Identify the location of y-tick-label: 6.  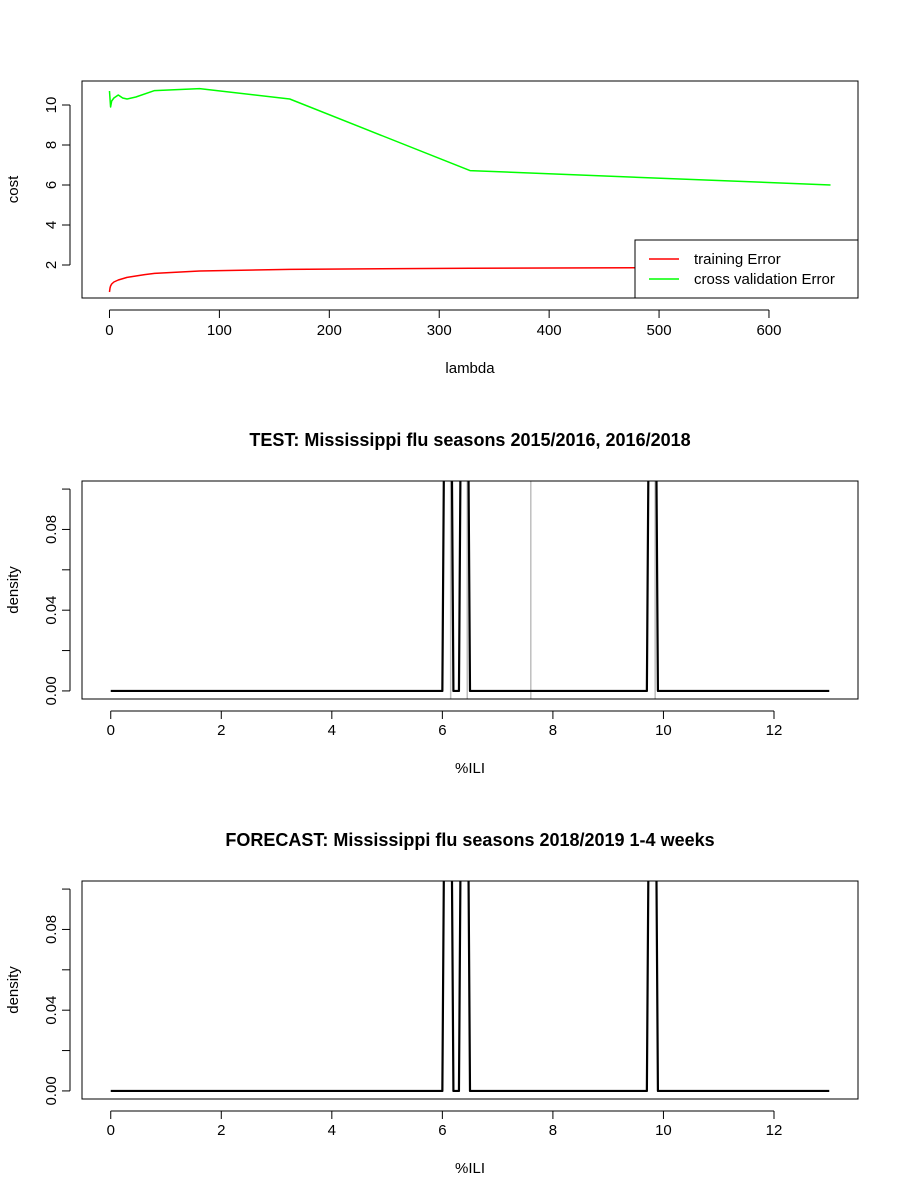
(51, 185).